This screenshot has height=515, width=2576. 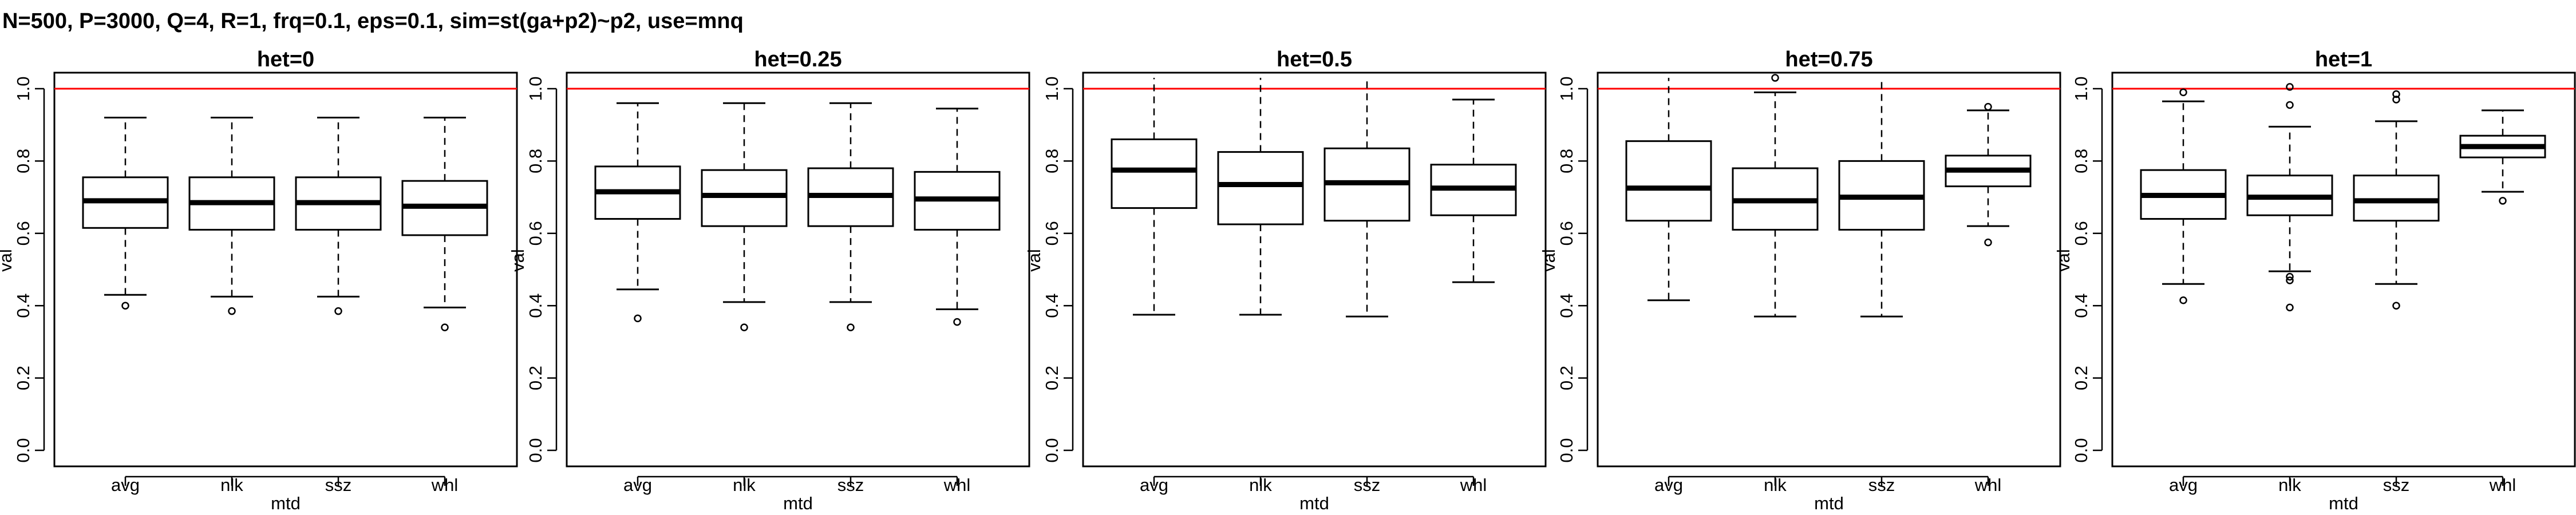 I want to click on panel-title: het=0.25, so click(x=797, y=59).